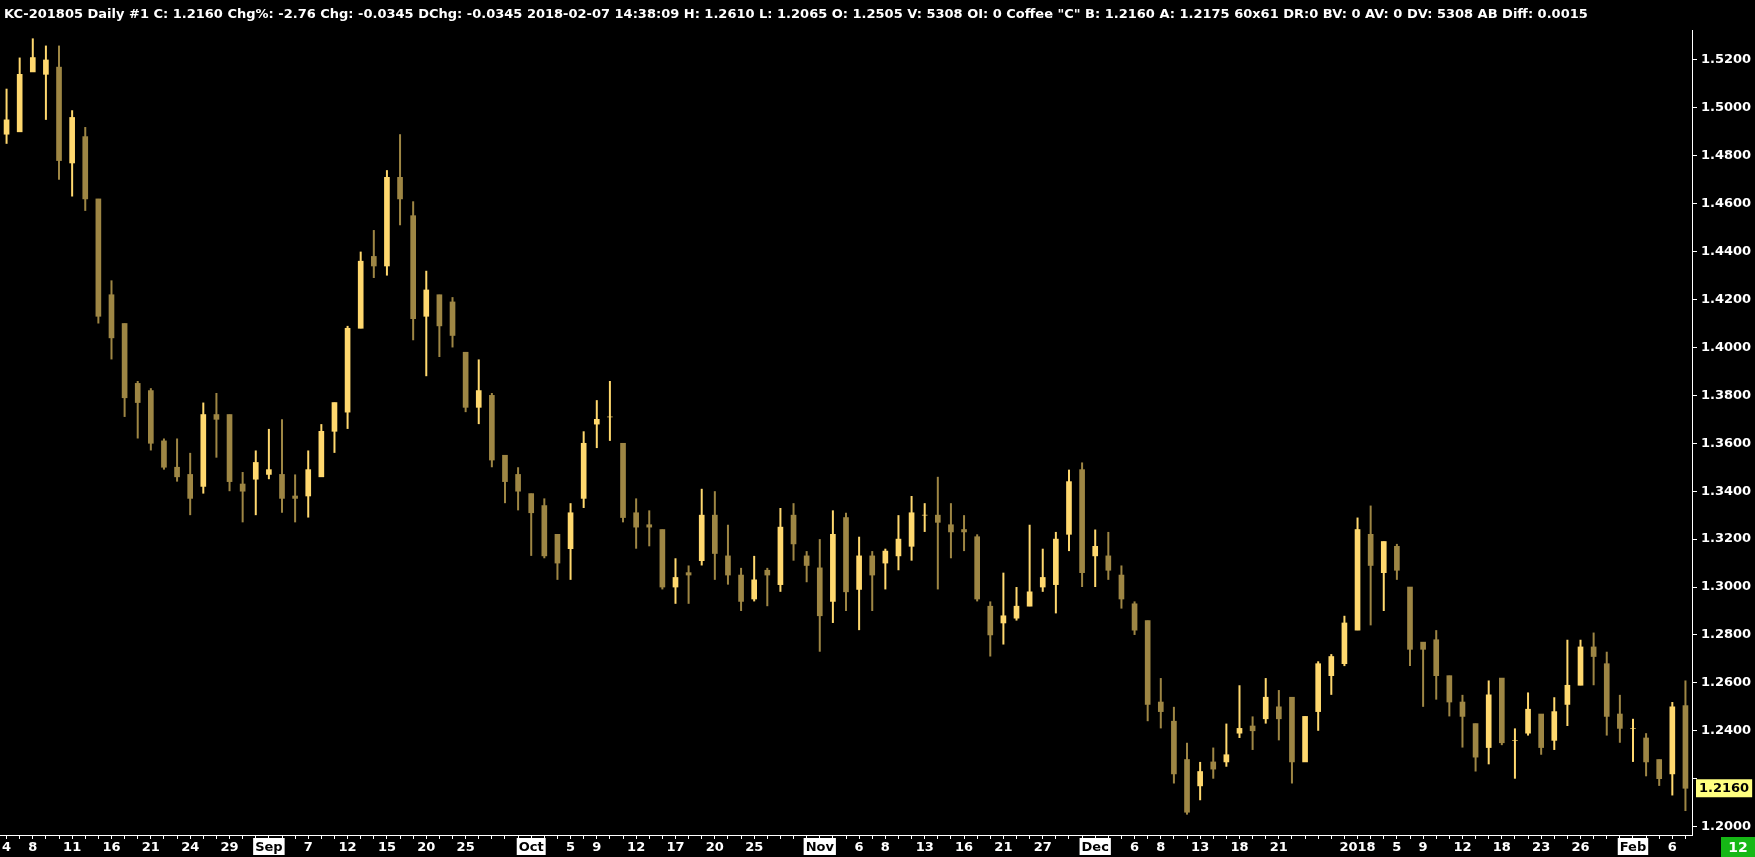 The width and height of the screenshot is (1755, 857). Describe the element at coordinates (386, 847) in the screenshot. I see `x-tick-label: 15` at that location.